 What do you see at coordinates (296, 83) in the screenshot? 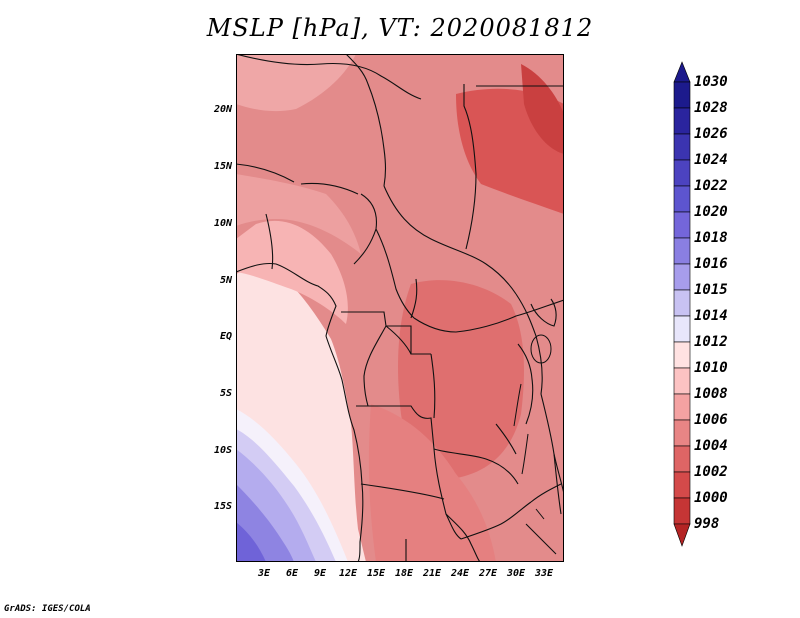
I see `north-high-region` at bounding box center [296, 83].